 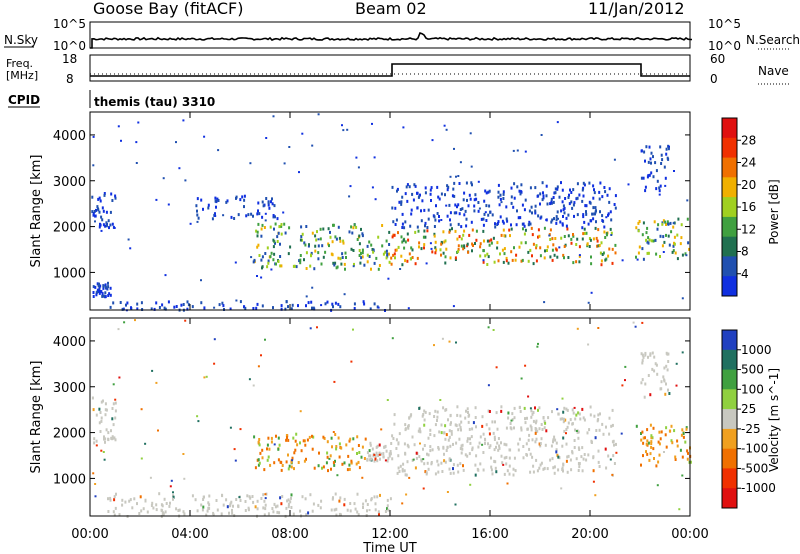 What do you see at coordinates (391, 40) in the screenshot?
I see `noise-sky-series` at bounding box center [391, 40].